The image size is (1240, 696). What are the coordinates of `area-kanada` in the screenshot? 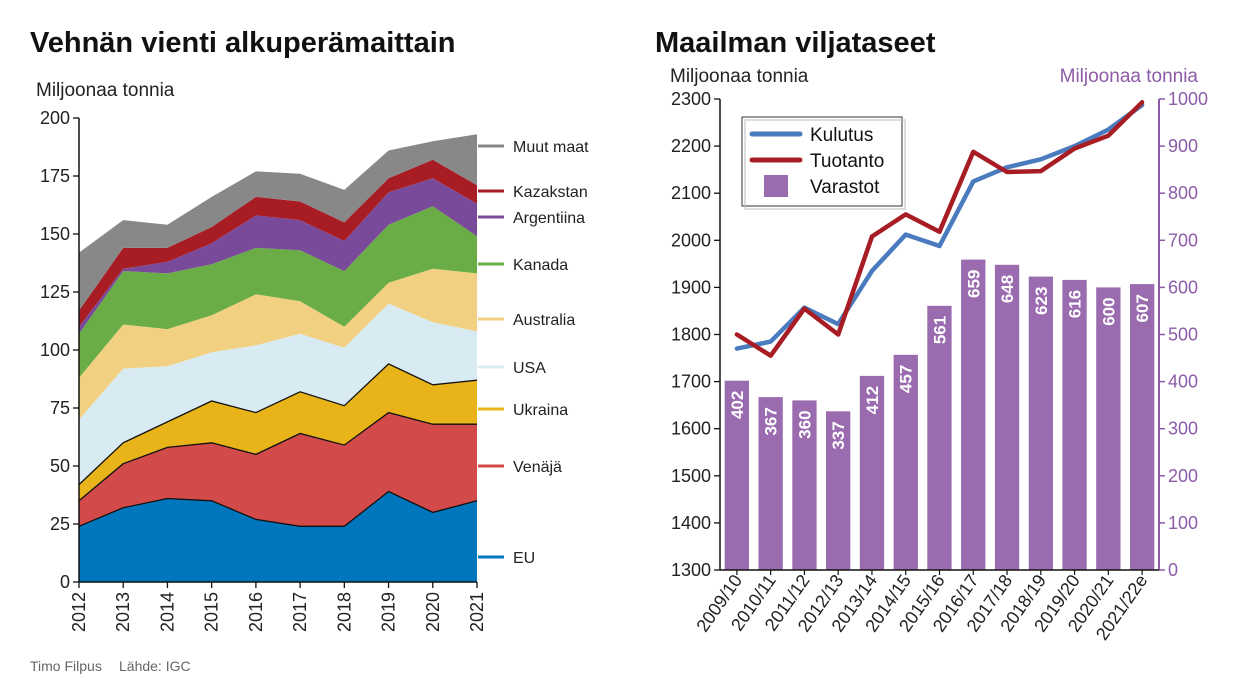 It's located at (278, 292).